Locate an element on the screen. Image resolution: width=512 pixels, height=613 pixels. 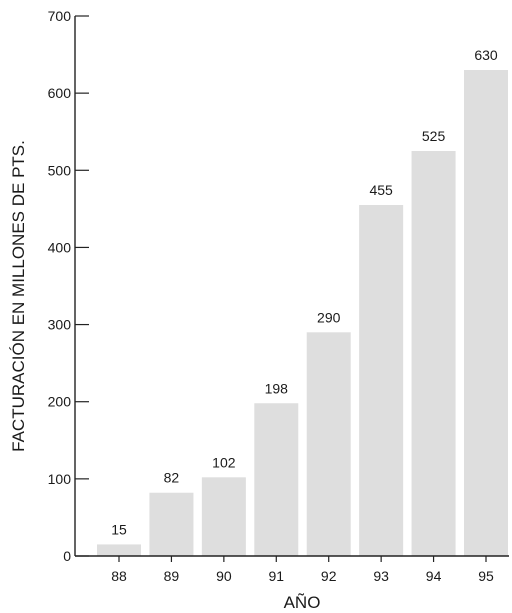
x-tick-label: 95 is located at coordinates (486, 576).